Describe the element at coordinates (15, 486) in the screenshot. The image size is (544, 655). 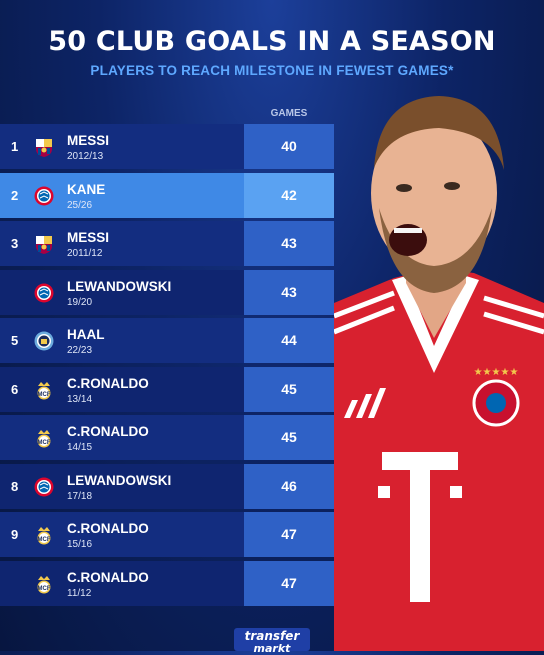
I see `rank-number: 8` at that location.